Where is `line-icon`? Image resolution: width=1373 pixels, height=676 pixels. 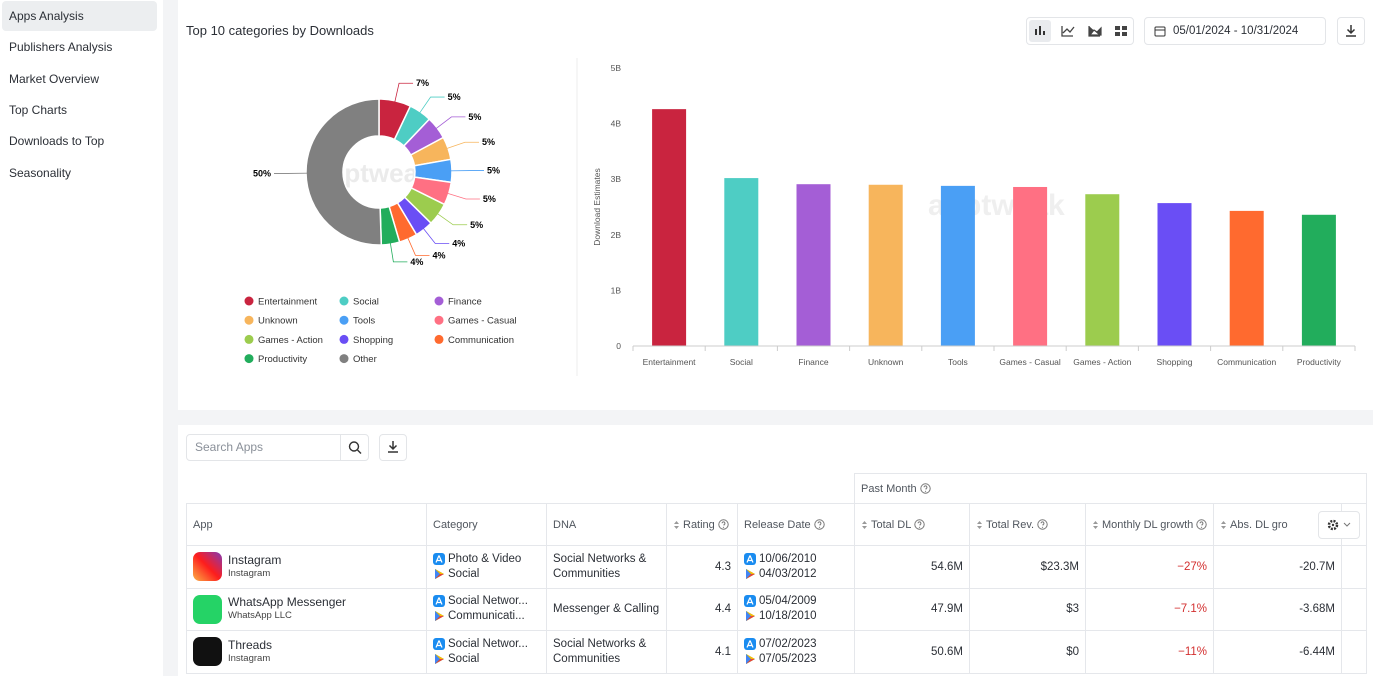
line-icon is located at coordinates (1068, 31).